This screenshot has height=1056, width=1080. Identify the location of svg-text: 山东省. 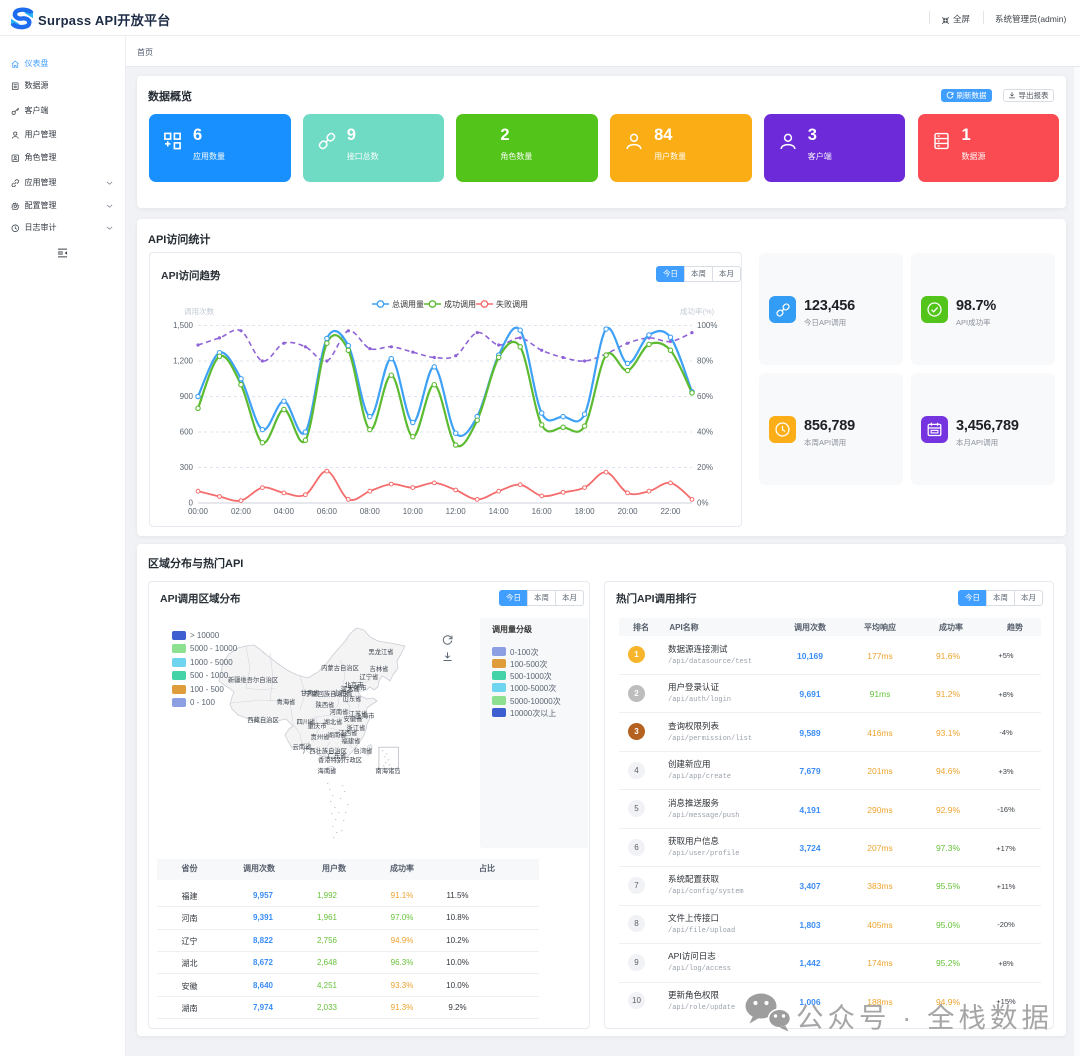
(352, 698).